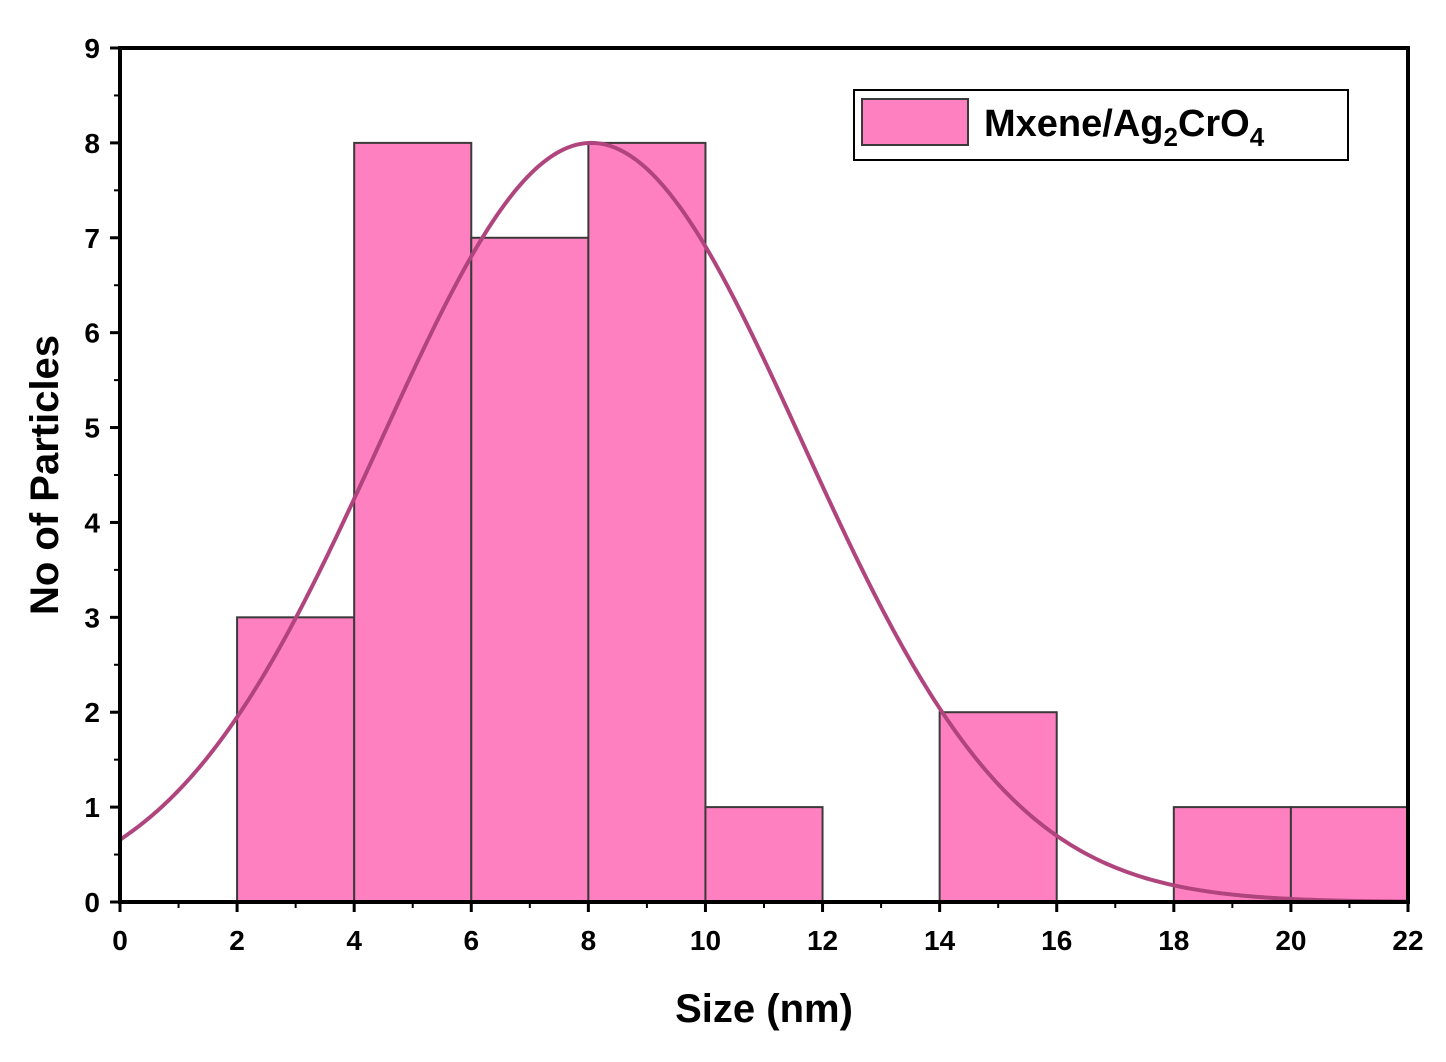 This screenshot has height=1062, width=1446. What do you see at coordinates (1073, 124) in the screenshot?
I see `legend-label-base: Mxene/Ag` at bounding box center [1073, 124].